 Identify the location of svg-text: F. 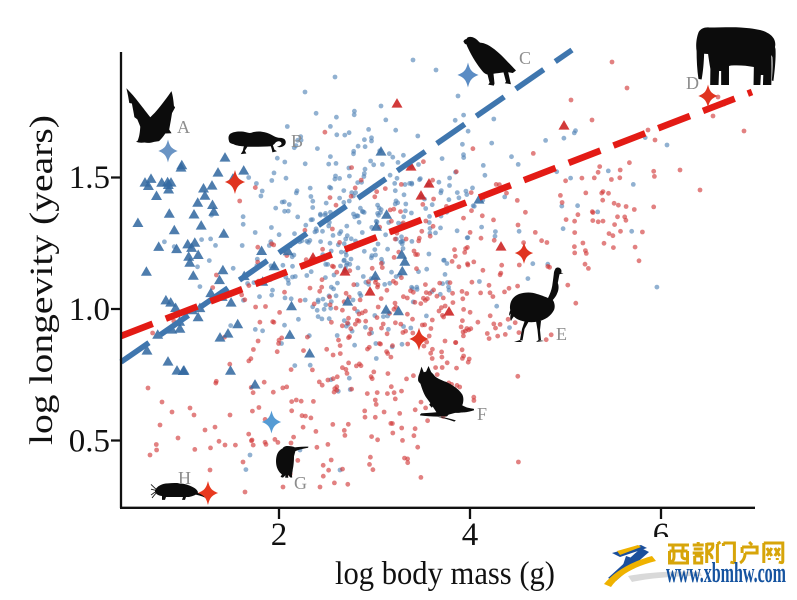
(482, 414).